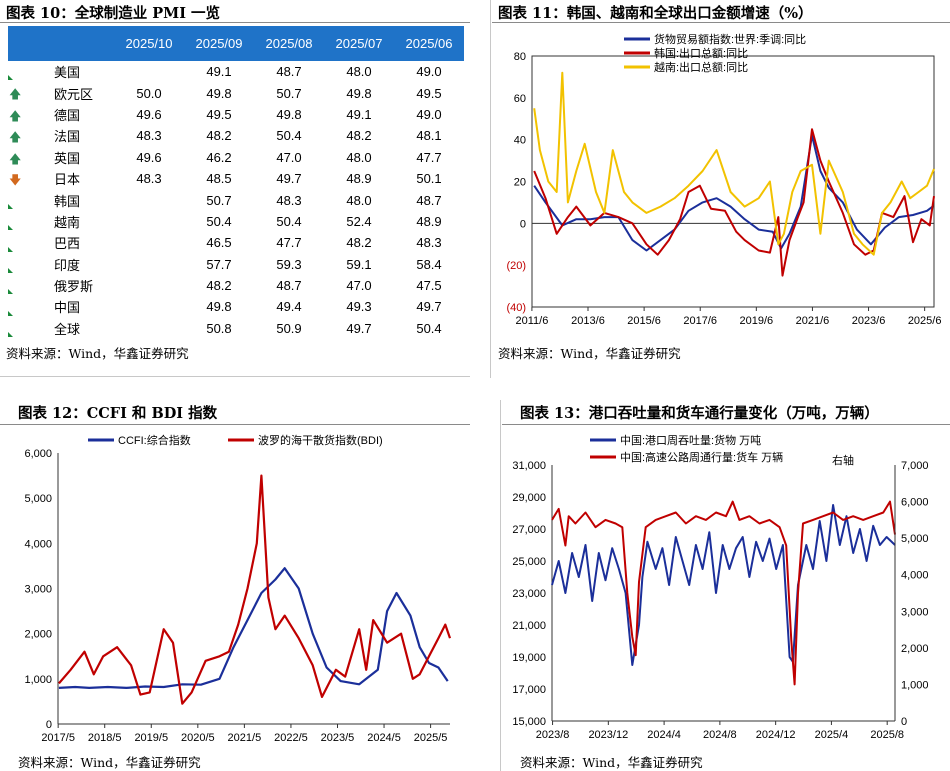 The image size is (950, 771). What do you see at coordinates (67, 158) in the screenshot?
I see `pmi-country-name: 英国` at bounding box center [67, 158].